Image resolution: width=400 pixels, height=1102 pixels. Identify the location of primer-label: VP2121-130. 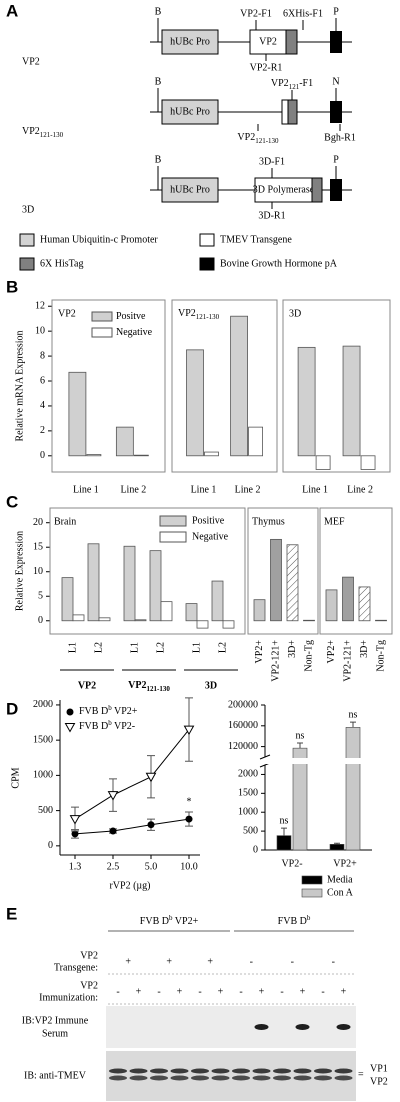
(258, 138).